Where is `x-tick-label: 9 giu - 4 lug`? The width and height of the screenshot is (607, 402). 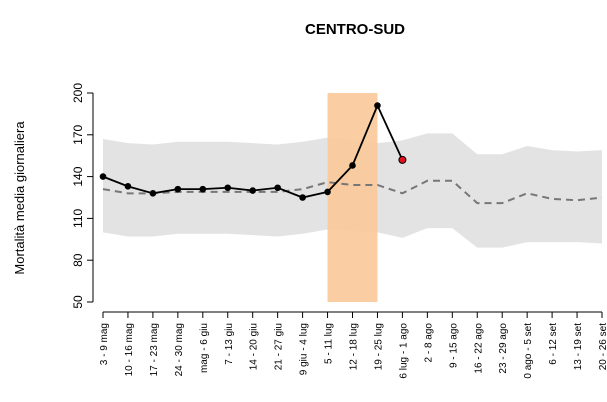
x-tick-label: 9 giu - 4 lug is located at coordinates (304, 349).